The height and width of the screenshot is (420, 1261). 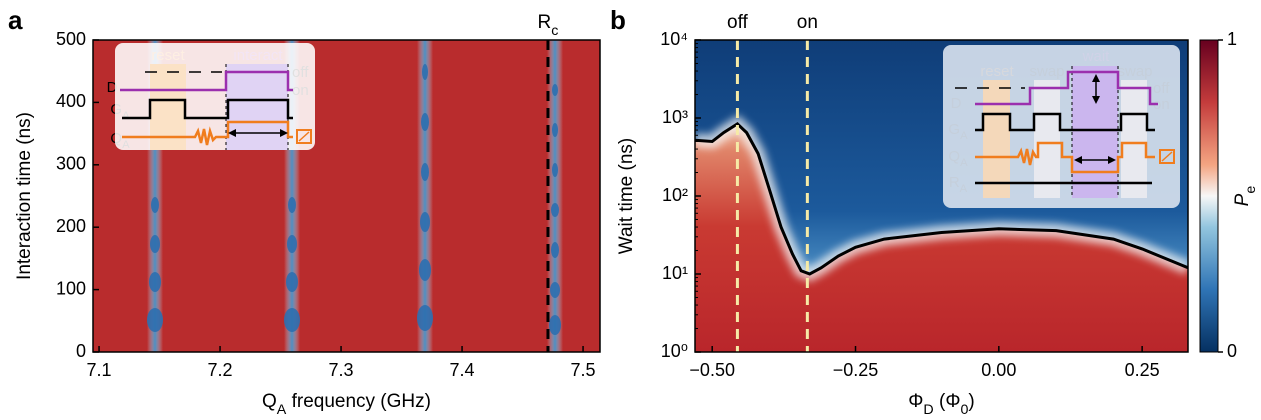 I want to click on y-tick-label: 10², so click(x=675, y=195).